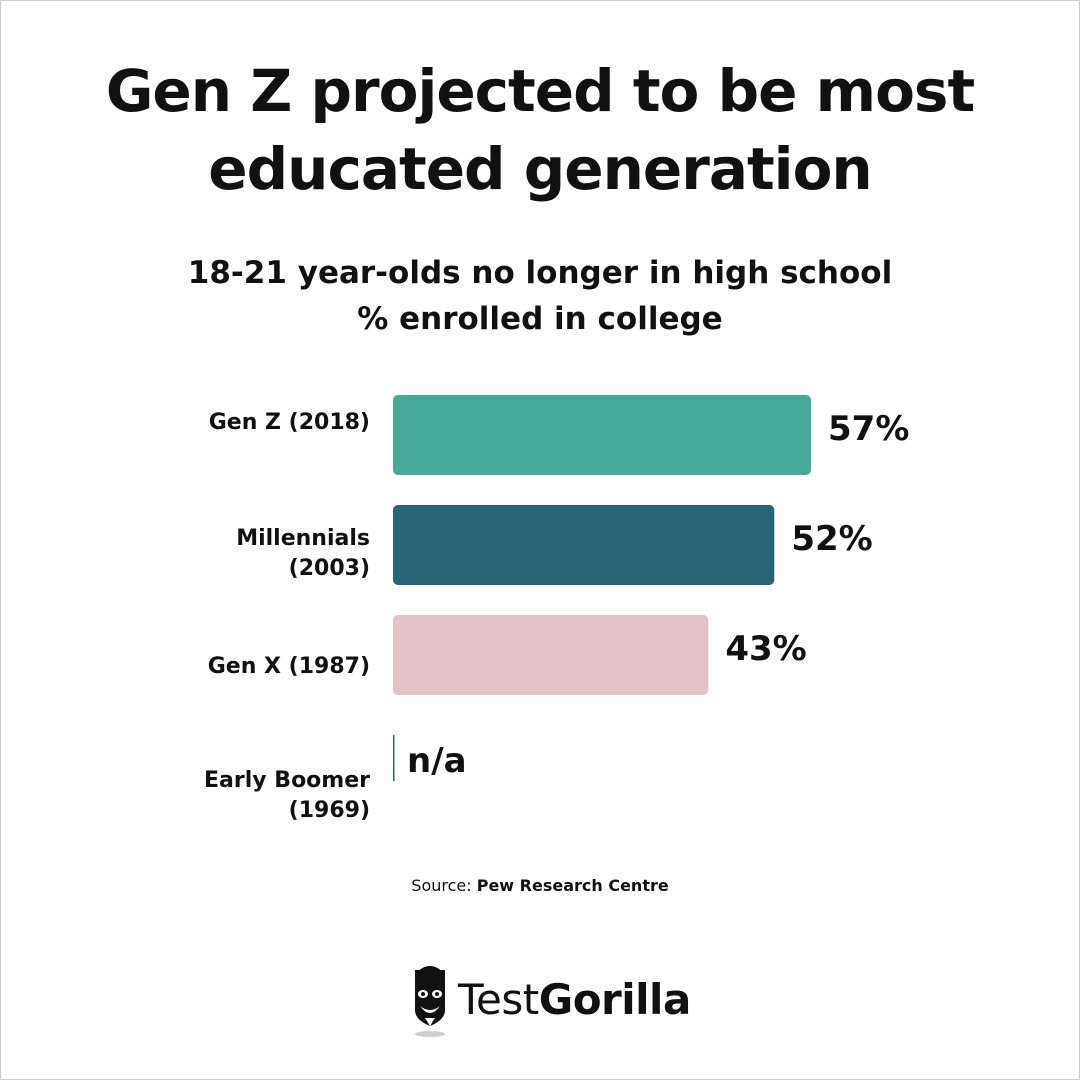  I want to click on bar-millennials-2003, so click(584, 545).